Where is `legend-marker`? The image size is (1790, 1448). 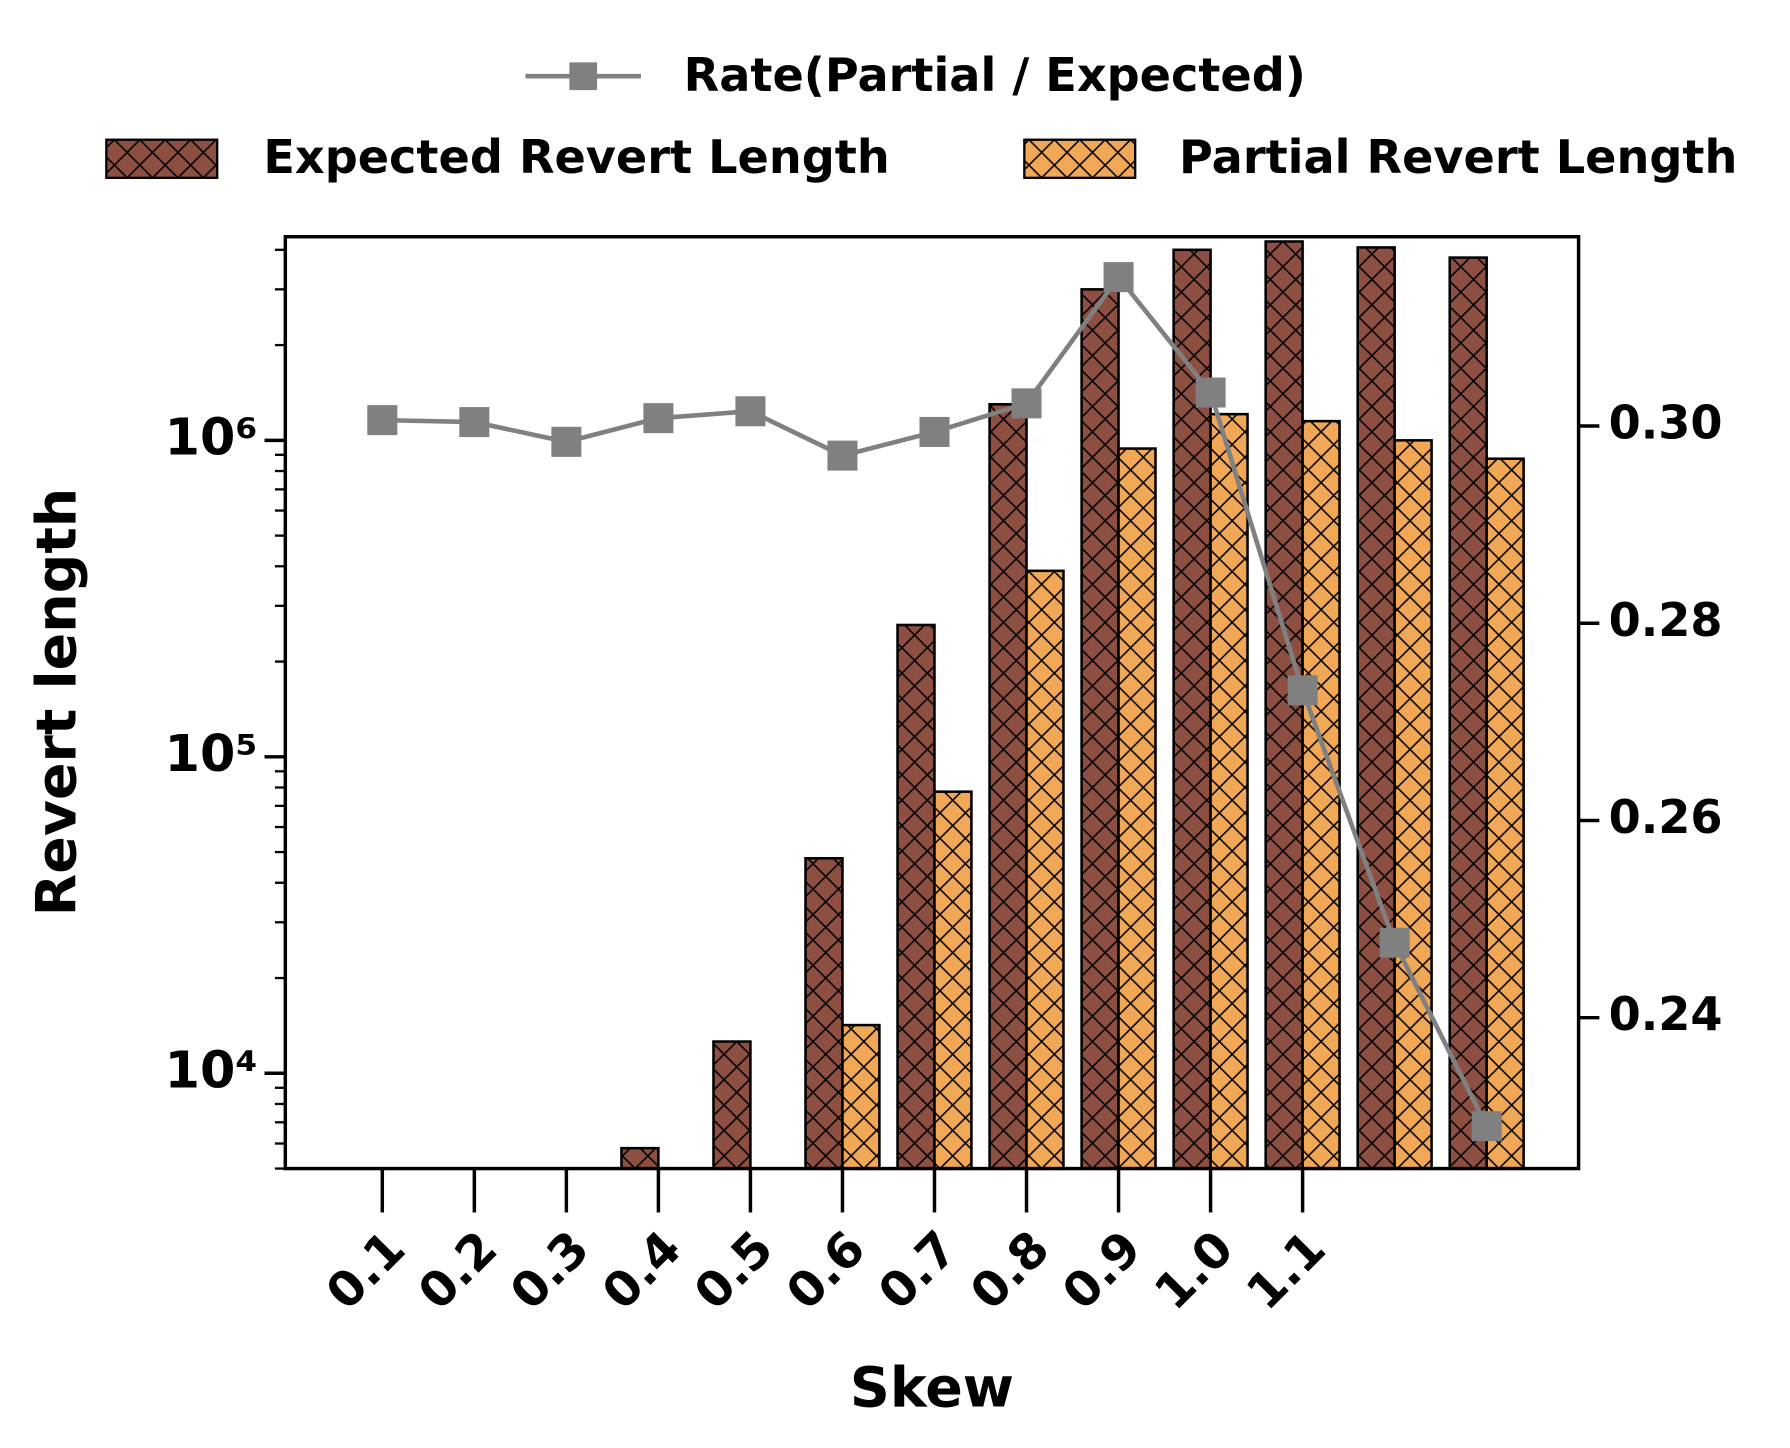
legend-marker is located at coordinates (583, 76).